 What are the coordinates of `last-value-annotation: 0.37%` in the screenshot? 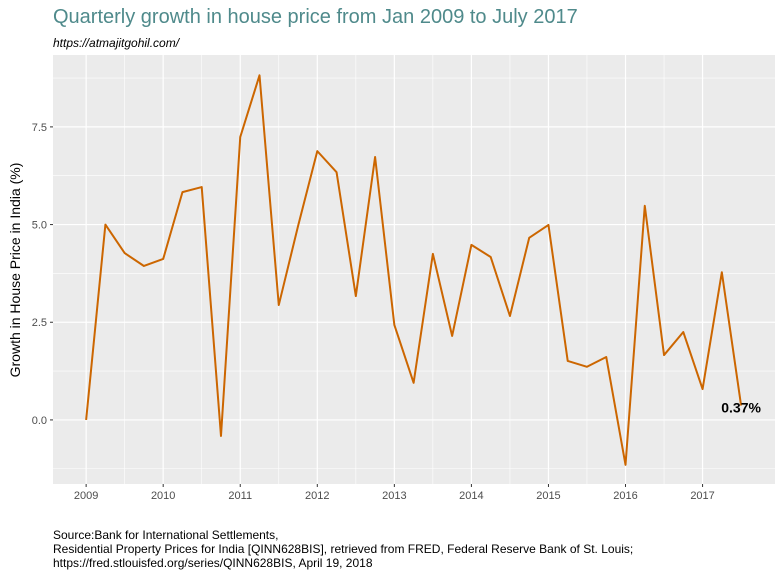 It's located at (741, 407).